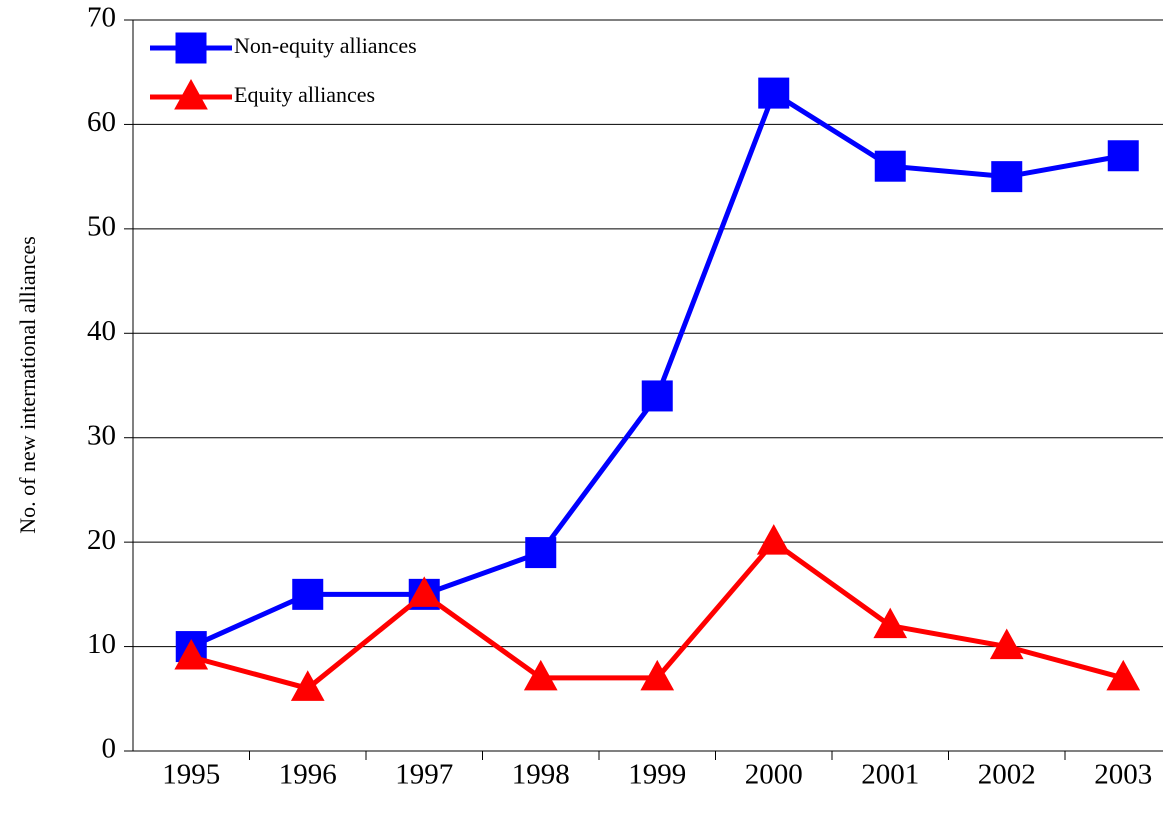  Describe the element at coordinates (109, 749) in the screenshot. I see `y-tick-label: 0` at that location.